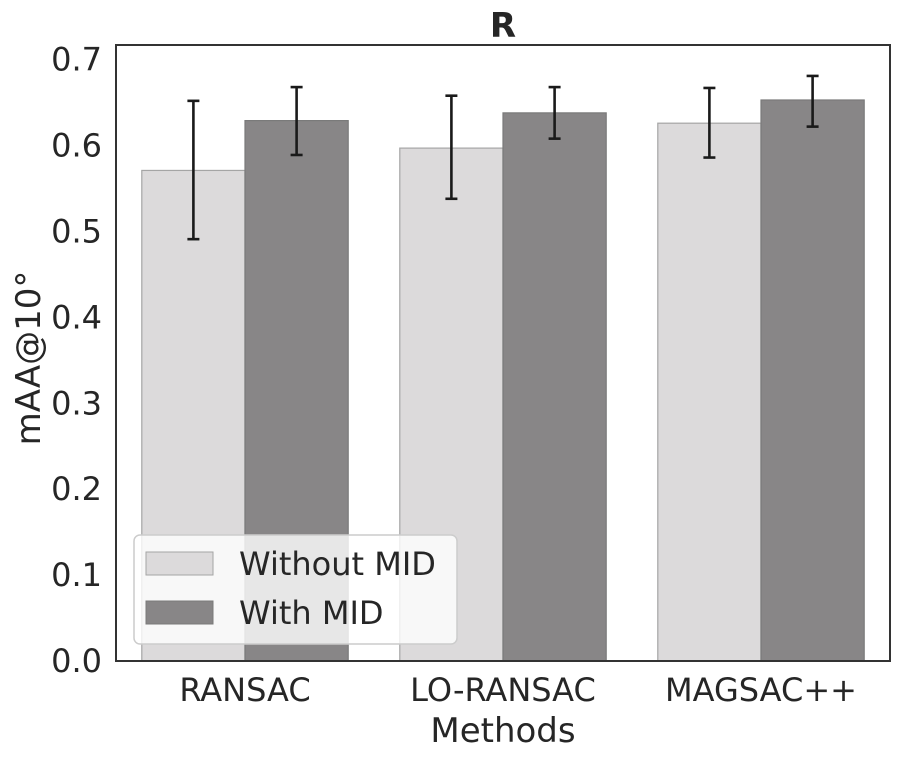 This screenshot has width=901, height=757. I want to click on bar-lo-ransac-with-mid, so click(554, 387).